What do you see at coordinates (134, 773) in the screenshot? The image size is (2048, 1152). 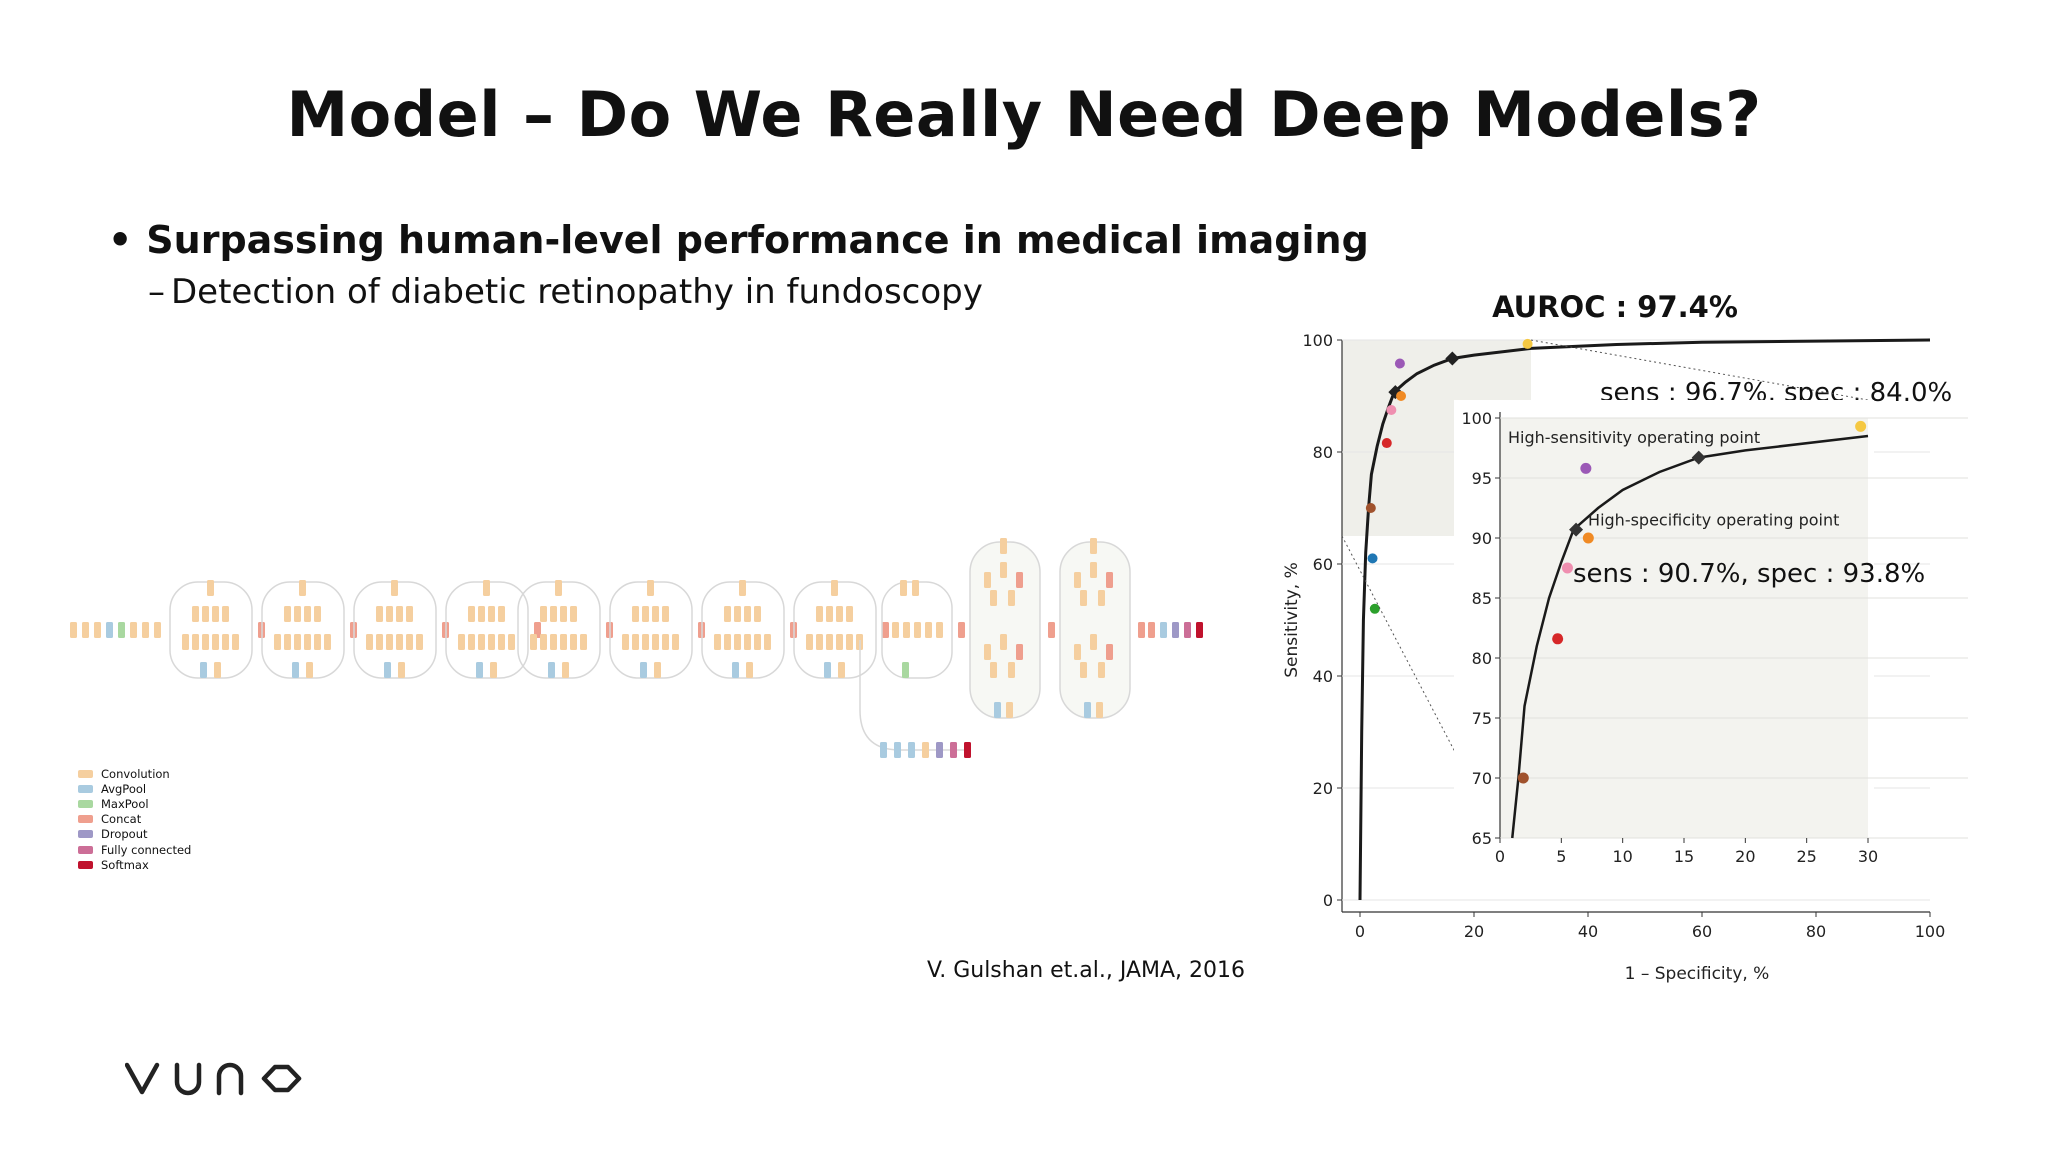 I see `legend-item: Convolution` at bounding box center [134, 773].